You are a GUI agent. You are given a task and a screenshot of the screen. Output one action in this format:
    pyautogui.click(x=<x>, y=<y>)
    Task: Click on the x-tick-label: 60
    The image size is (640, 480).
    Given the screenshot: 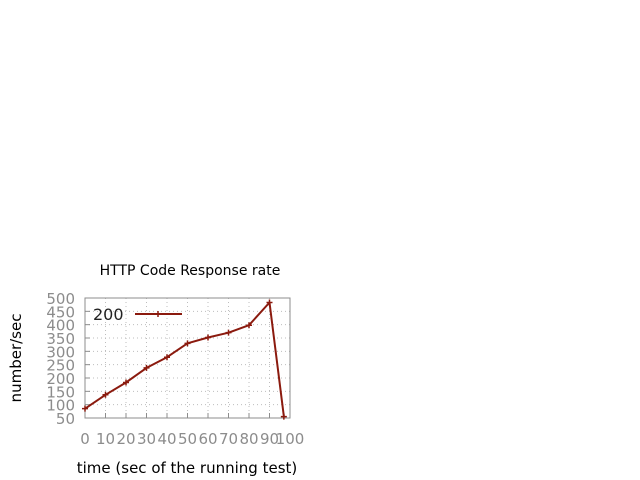 What is the action you would take?
    pyautogui.click(x=207, y=439)
    